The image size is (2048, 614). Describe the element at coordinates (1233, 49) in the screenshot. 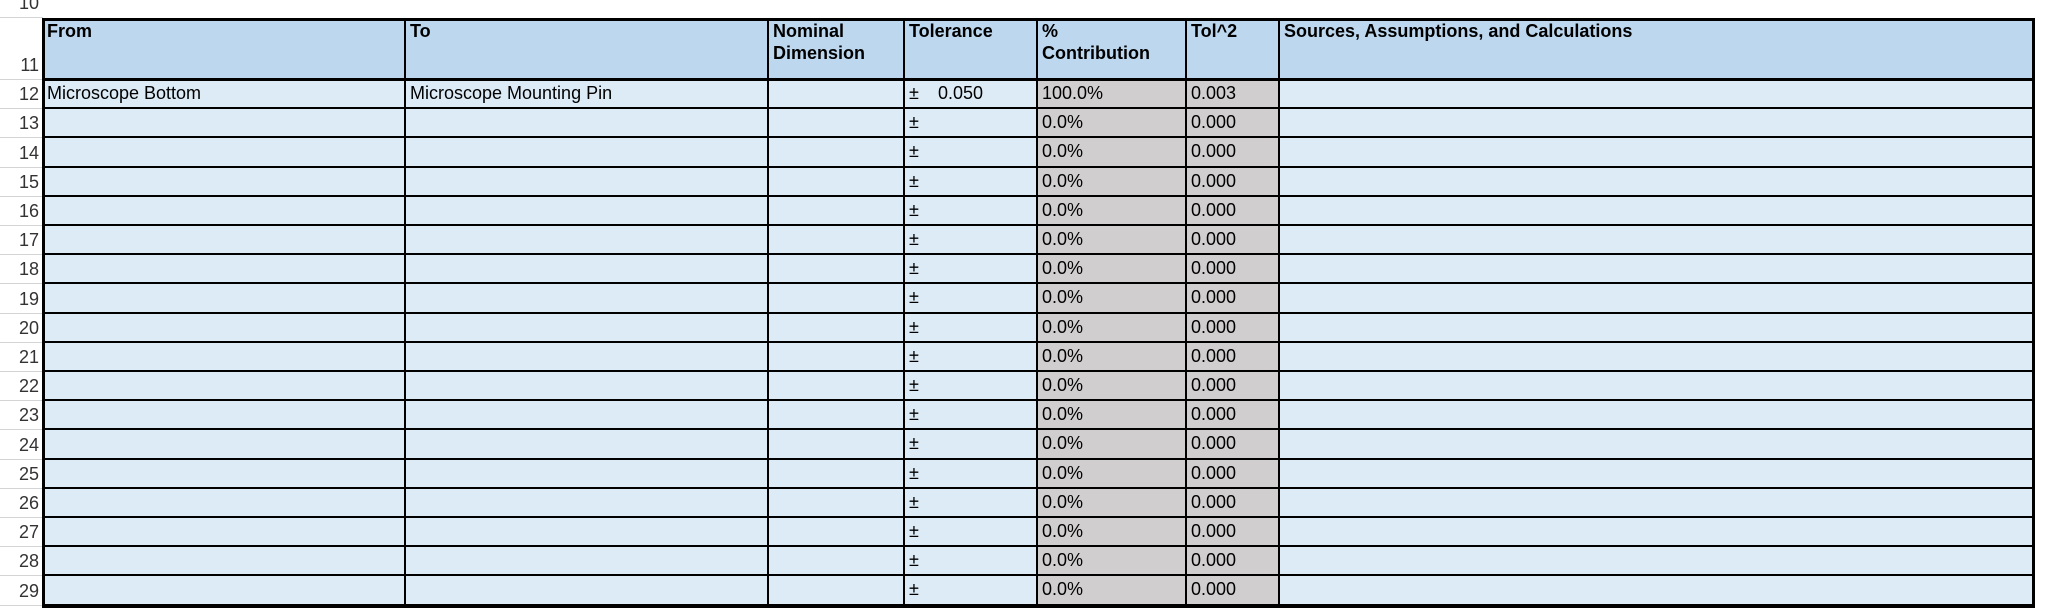

I see `header-cell: Tol^2` at that location.